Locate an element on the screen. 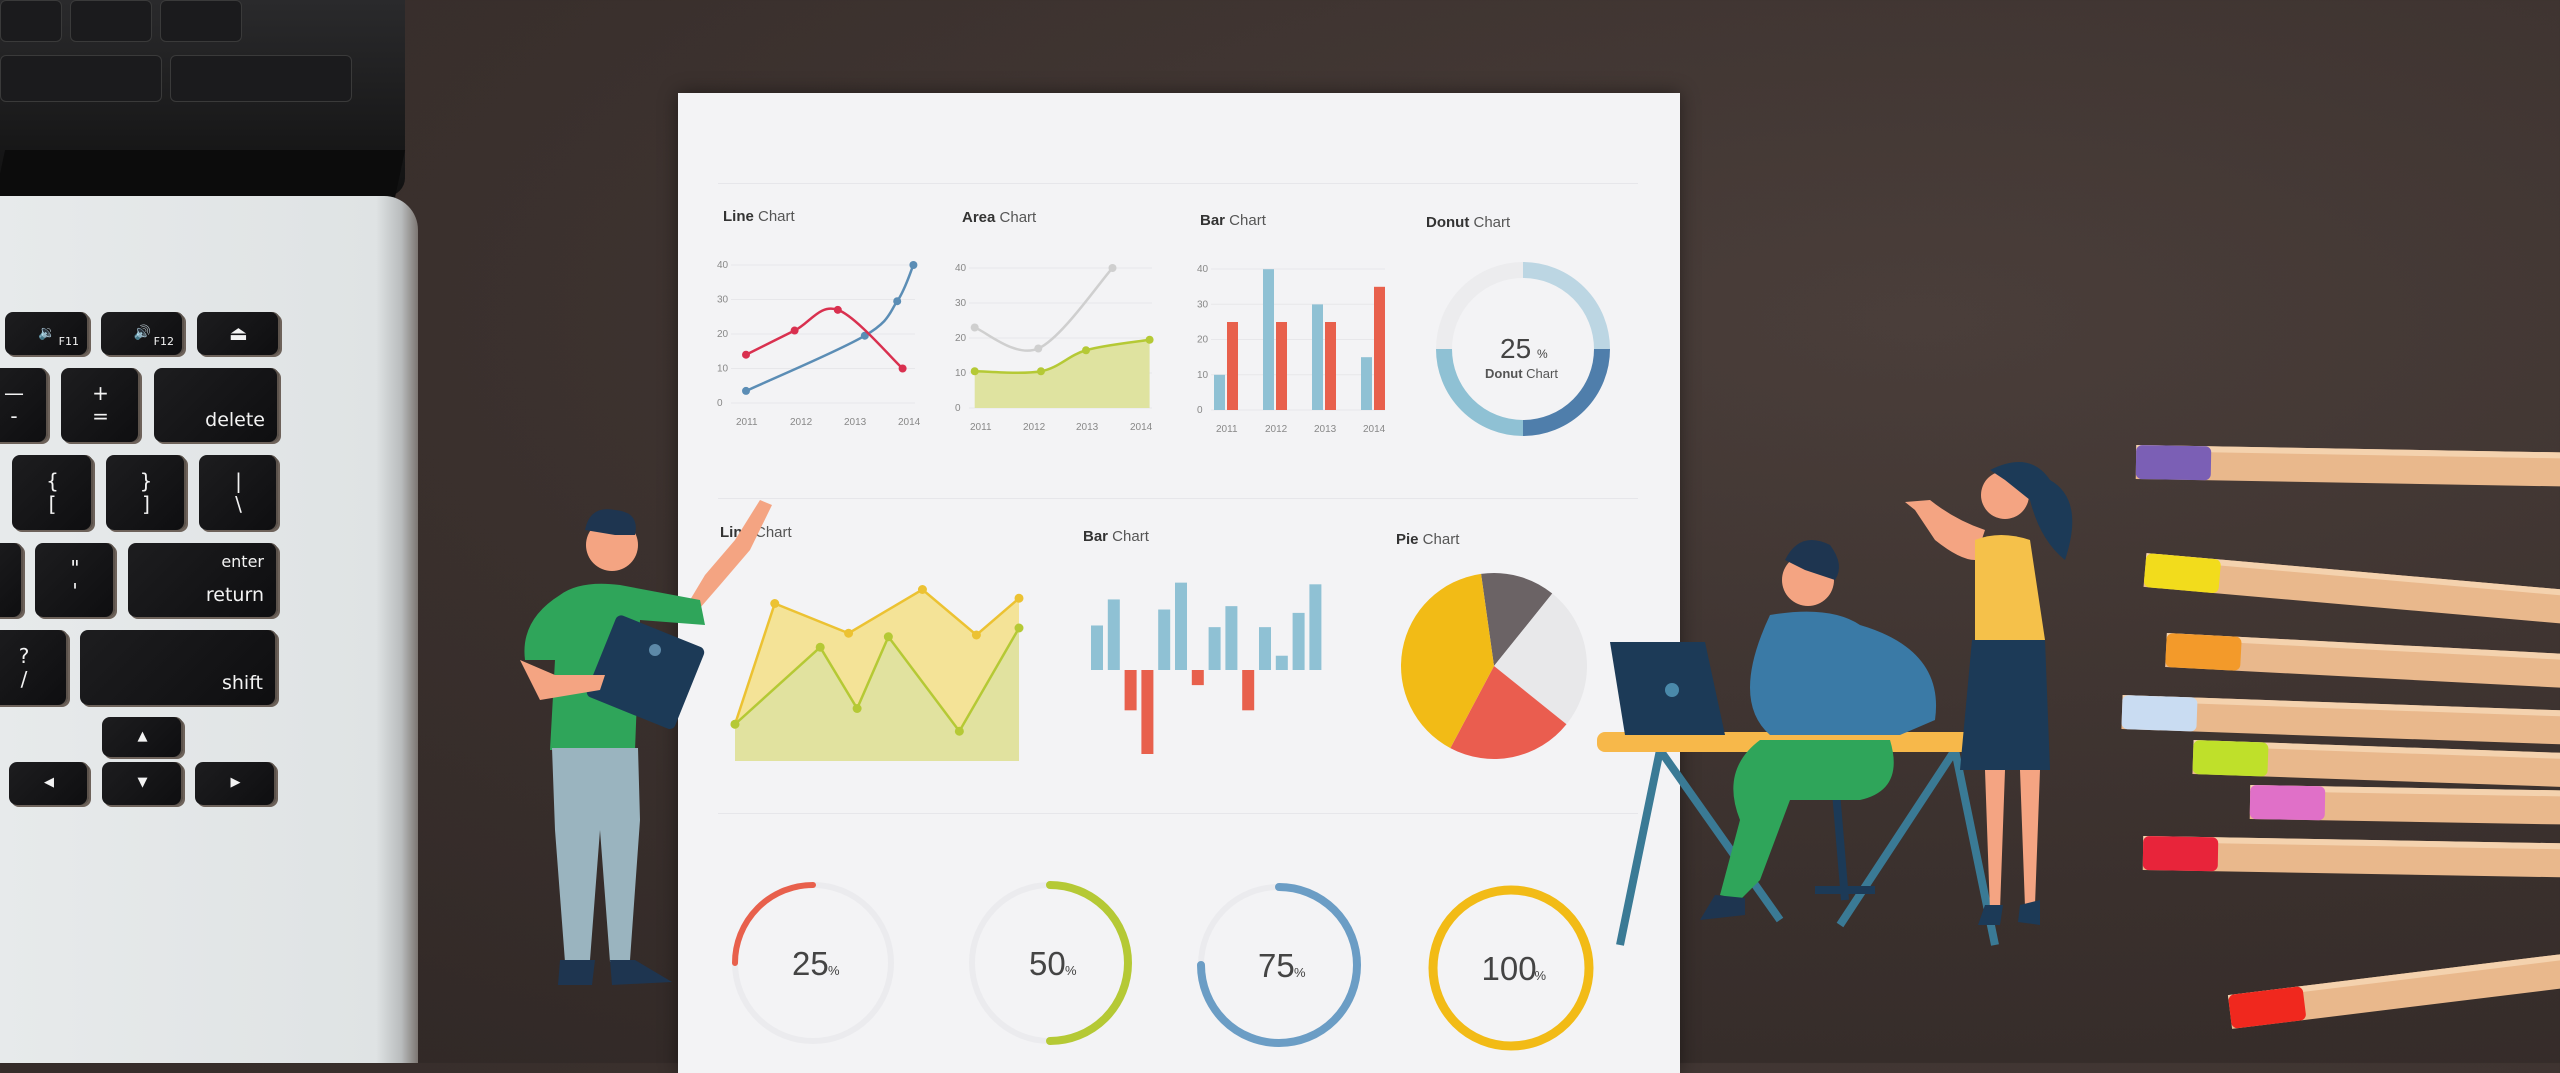 This screenshot has height=1073, width=2560. key-left-bracket: {[ is located at coordinates (52, 492).